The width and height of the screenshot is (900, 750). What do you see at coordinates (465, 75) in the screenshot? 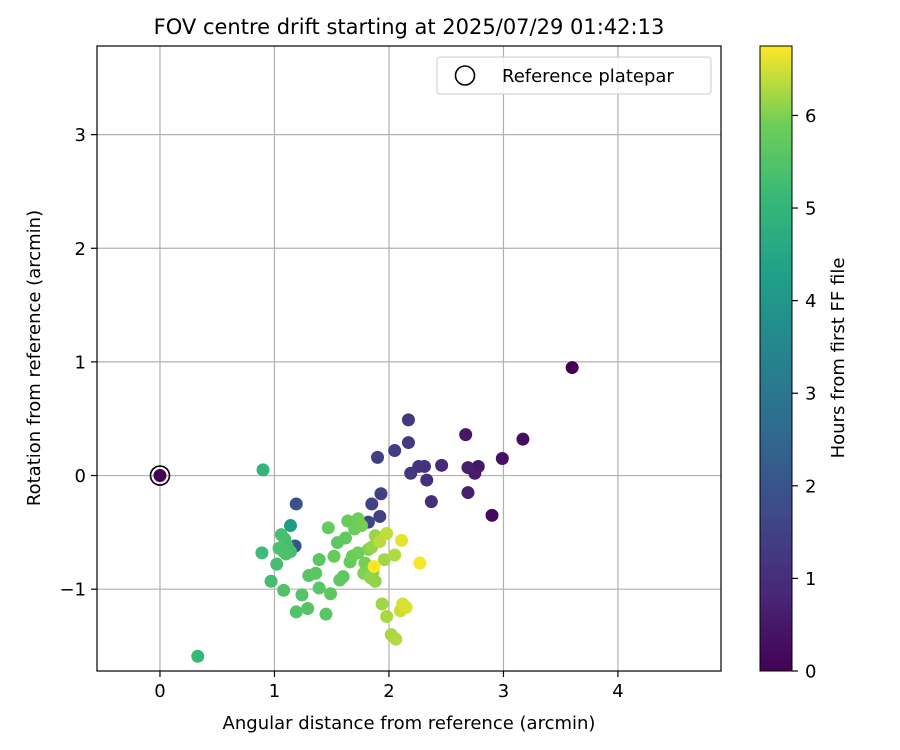
I see `legend-marker-icon` at bounding box center [465, 75].